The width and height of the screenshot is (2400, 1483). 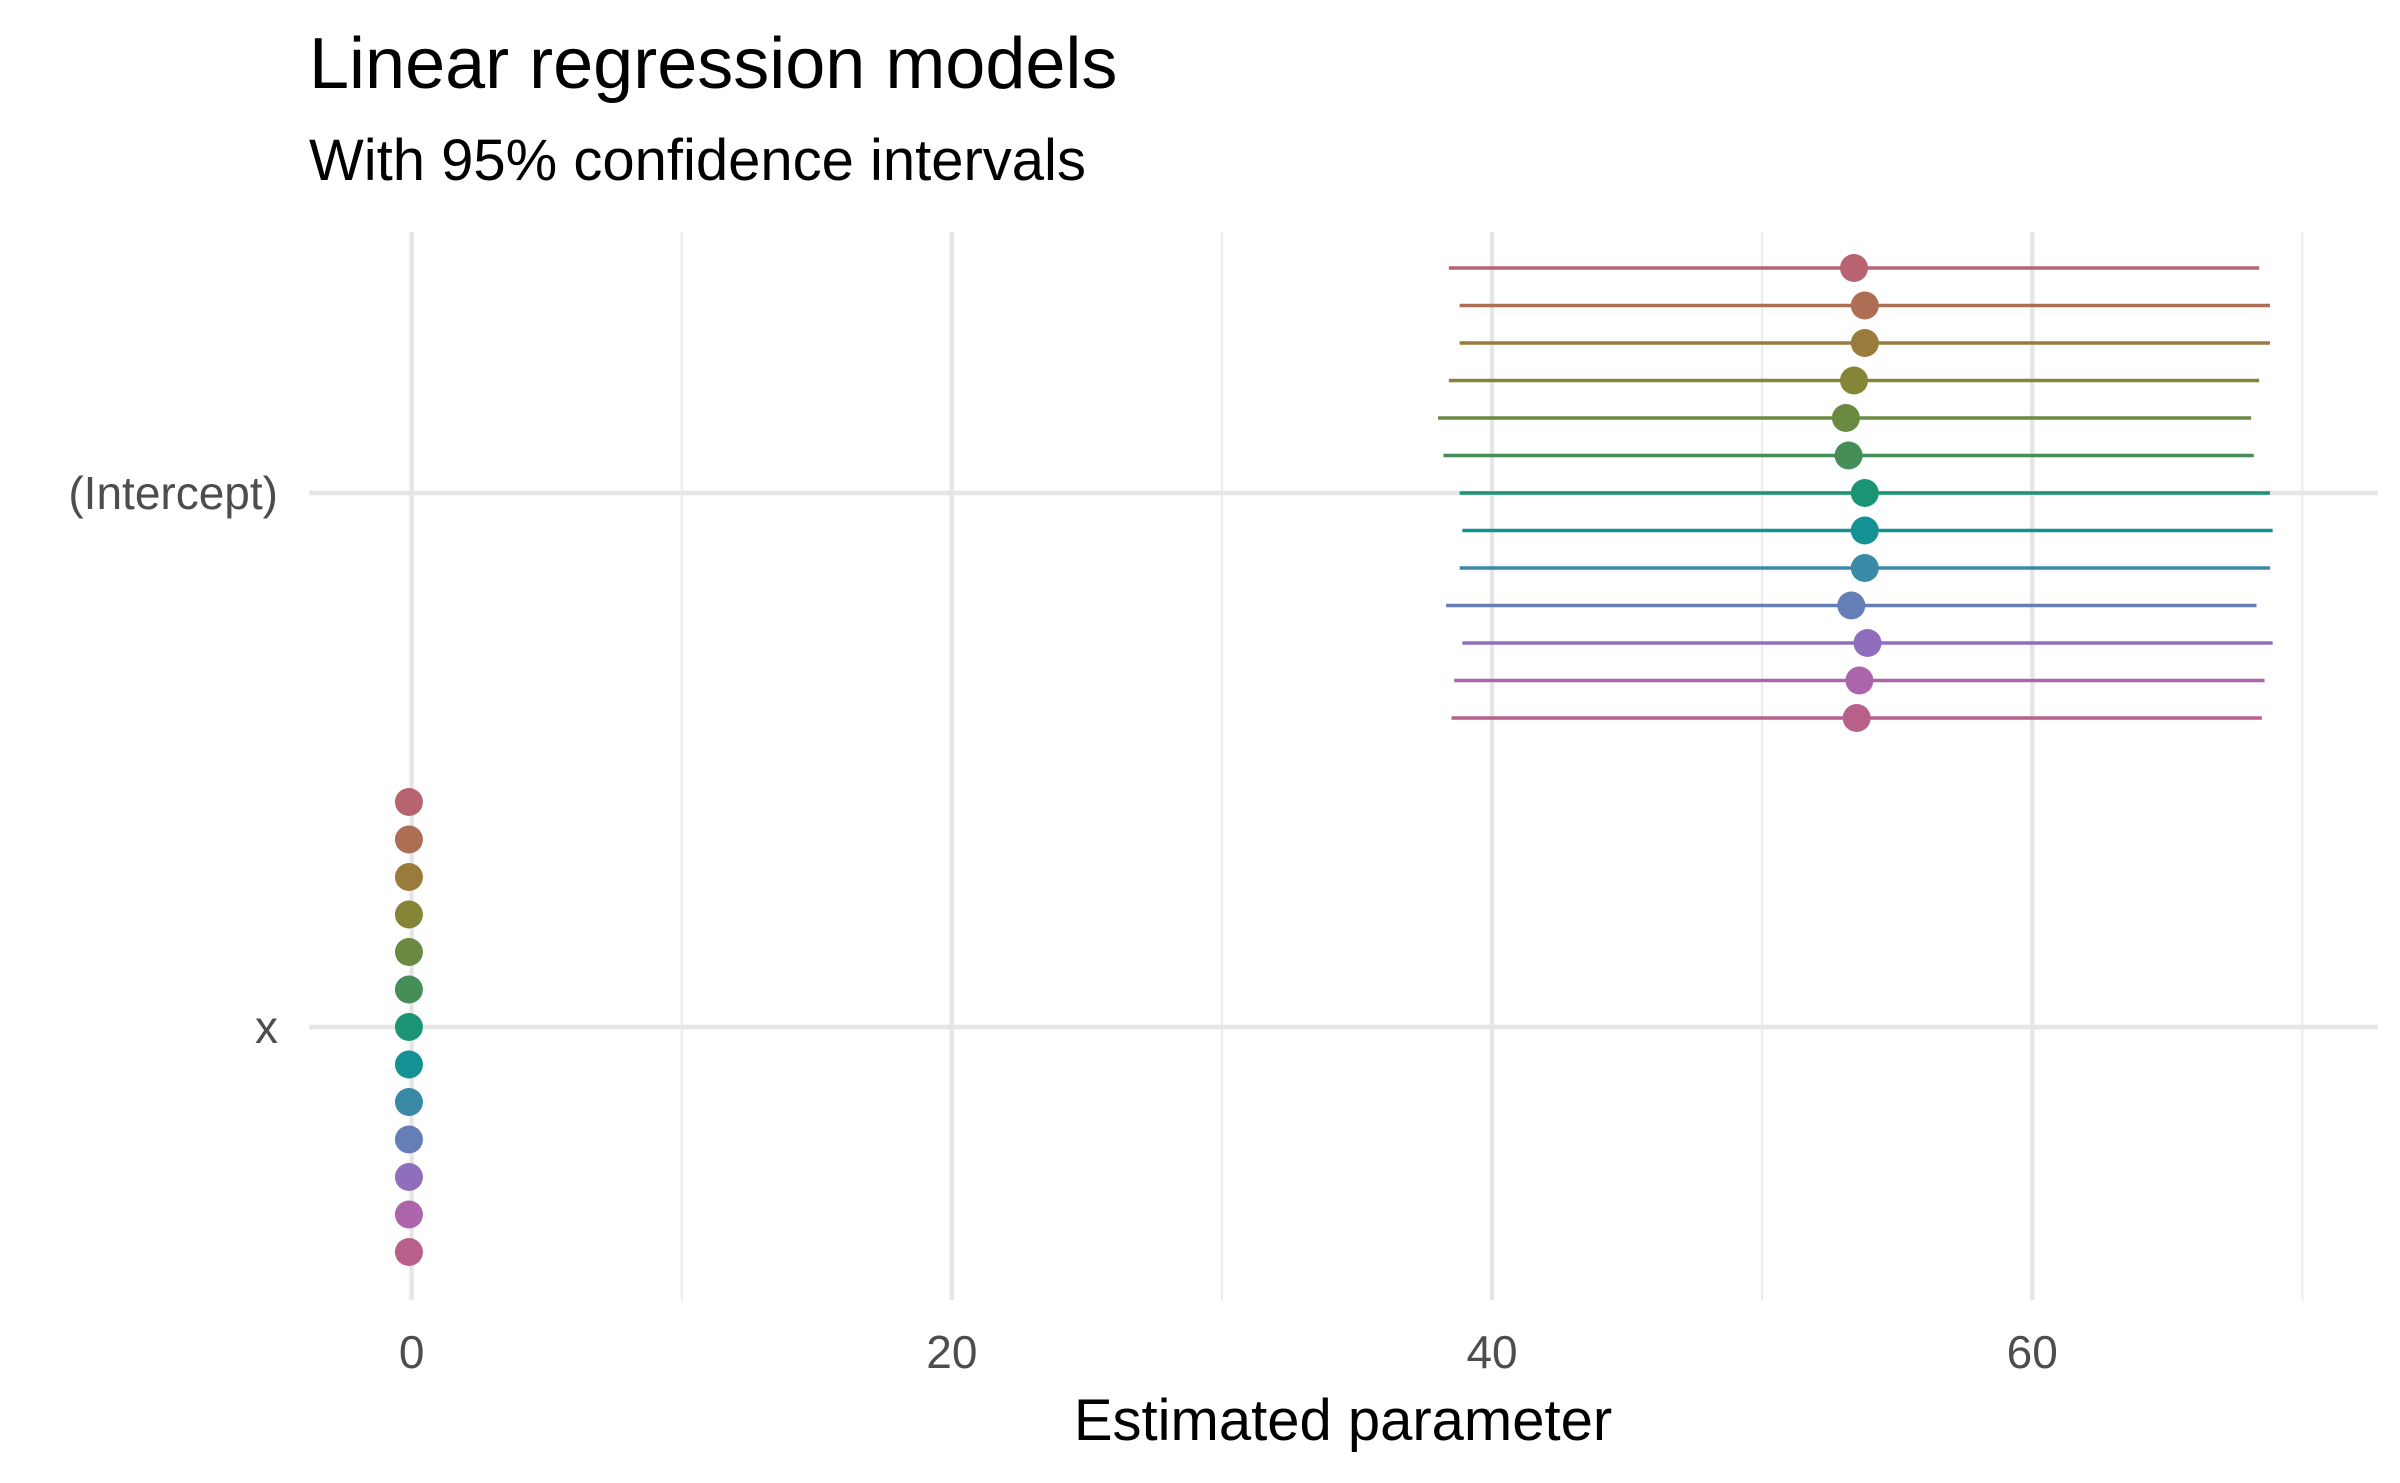 What do you see at coordinates (2032, 1352) in the screenshot?
I see `x-tick-label: 60` at bounding box center [2032, 1352].